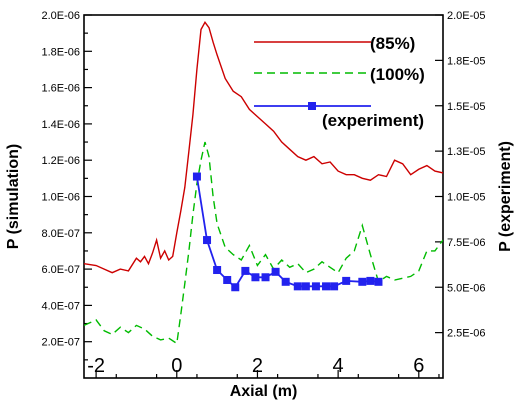 The height and width of the screenshot is (400, 518). Describe the element at coordinates (418, 366) in the screenshot. I see `x-tick-label: 6` at that location.